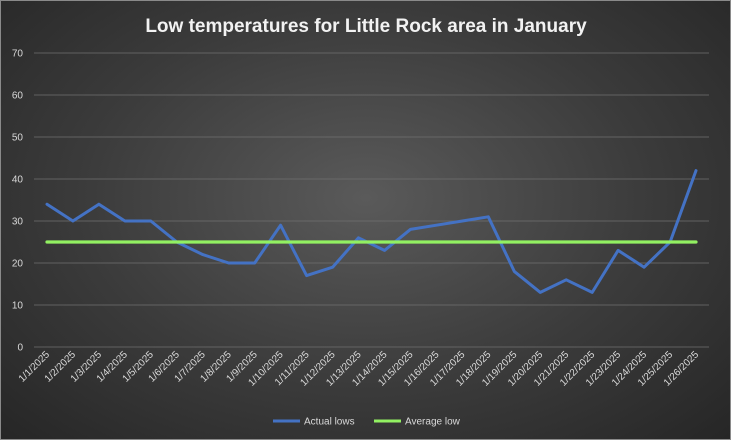 This screenshot has width=731, height=440. What do you see at coordinates (18, 264) in the screenshot?
I see `y-tick-label: 20` at bounding box center [18, 264].